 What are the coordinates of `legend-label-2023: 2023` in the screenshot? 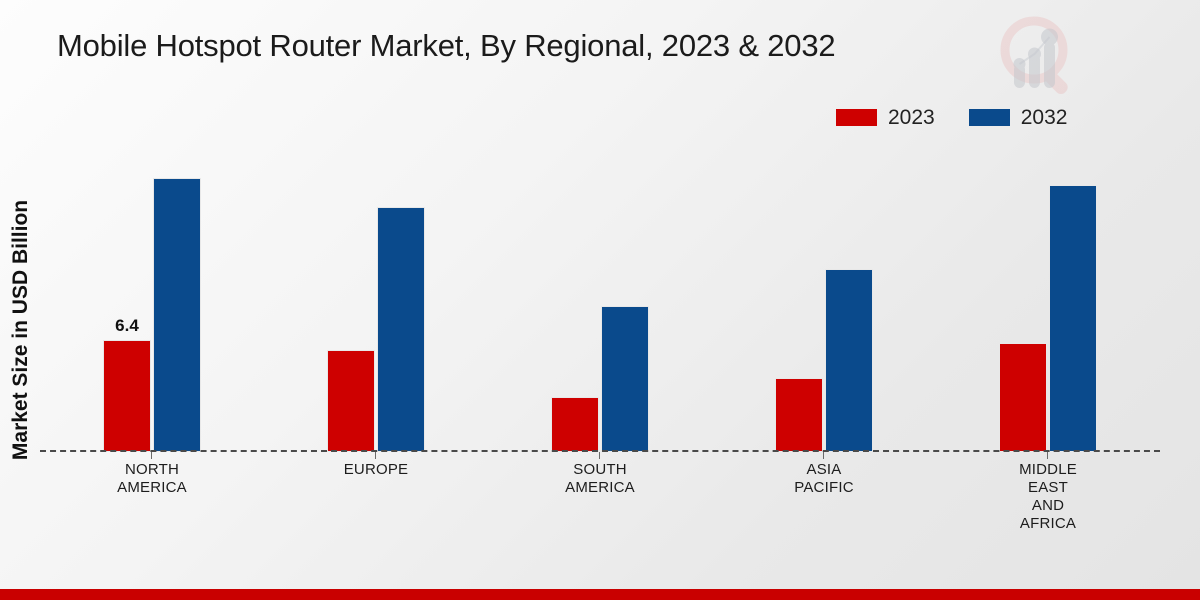 It's located at (911, 117).